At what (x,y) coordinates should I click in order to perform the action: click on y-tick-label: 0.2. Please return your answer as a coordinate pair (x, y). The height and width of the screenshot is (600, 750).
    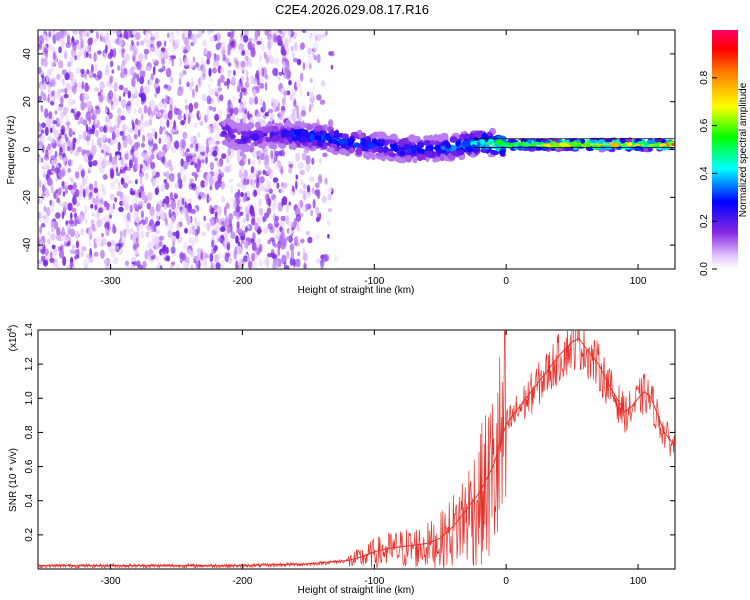
    Looking at the image, I should click on (29, 534).